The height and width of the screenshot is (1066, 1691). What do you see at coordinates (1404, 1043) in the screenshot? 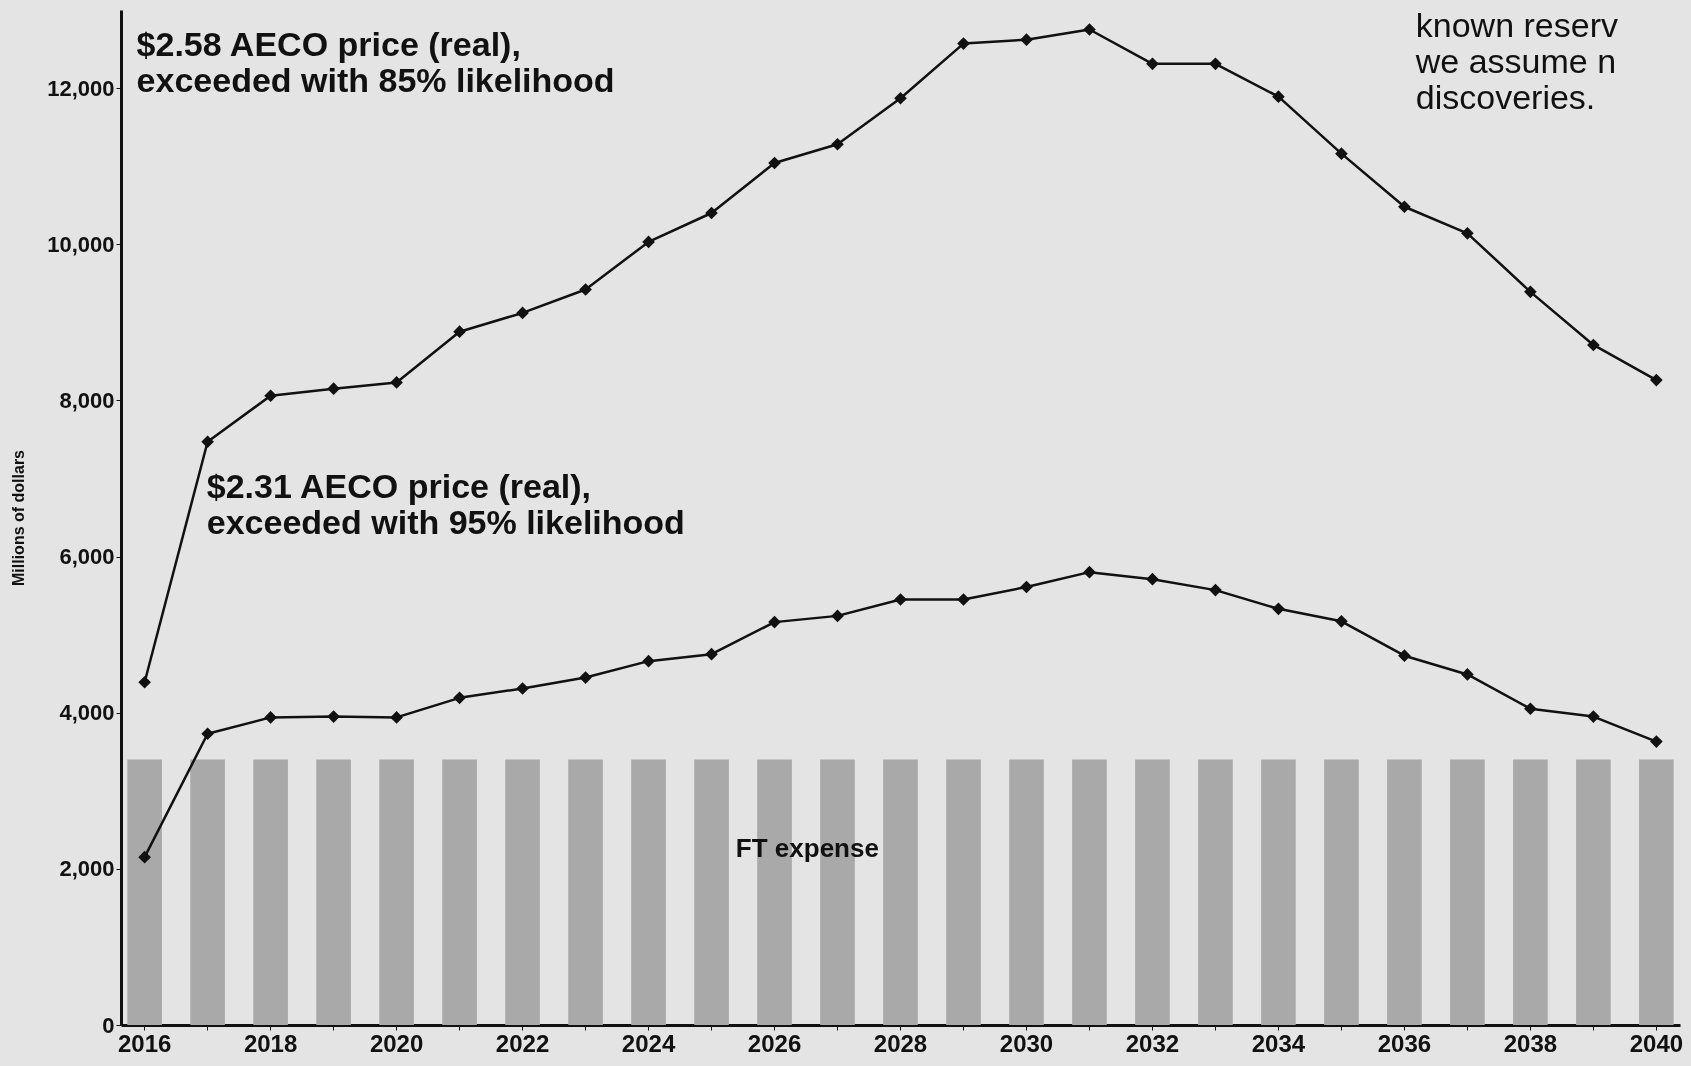
I see `x-tick-label: 2036` at bounding box center [1404, 1043].